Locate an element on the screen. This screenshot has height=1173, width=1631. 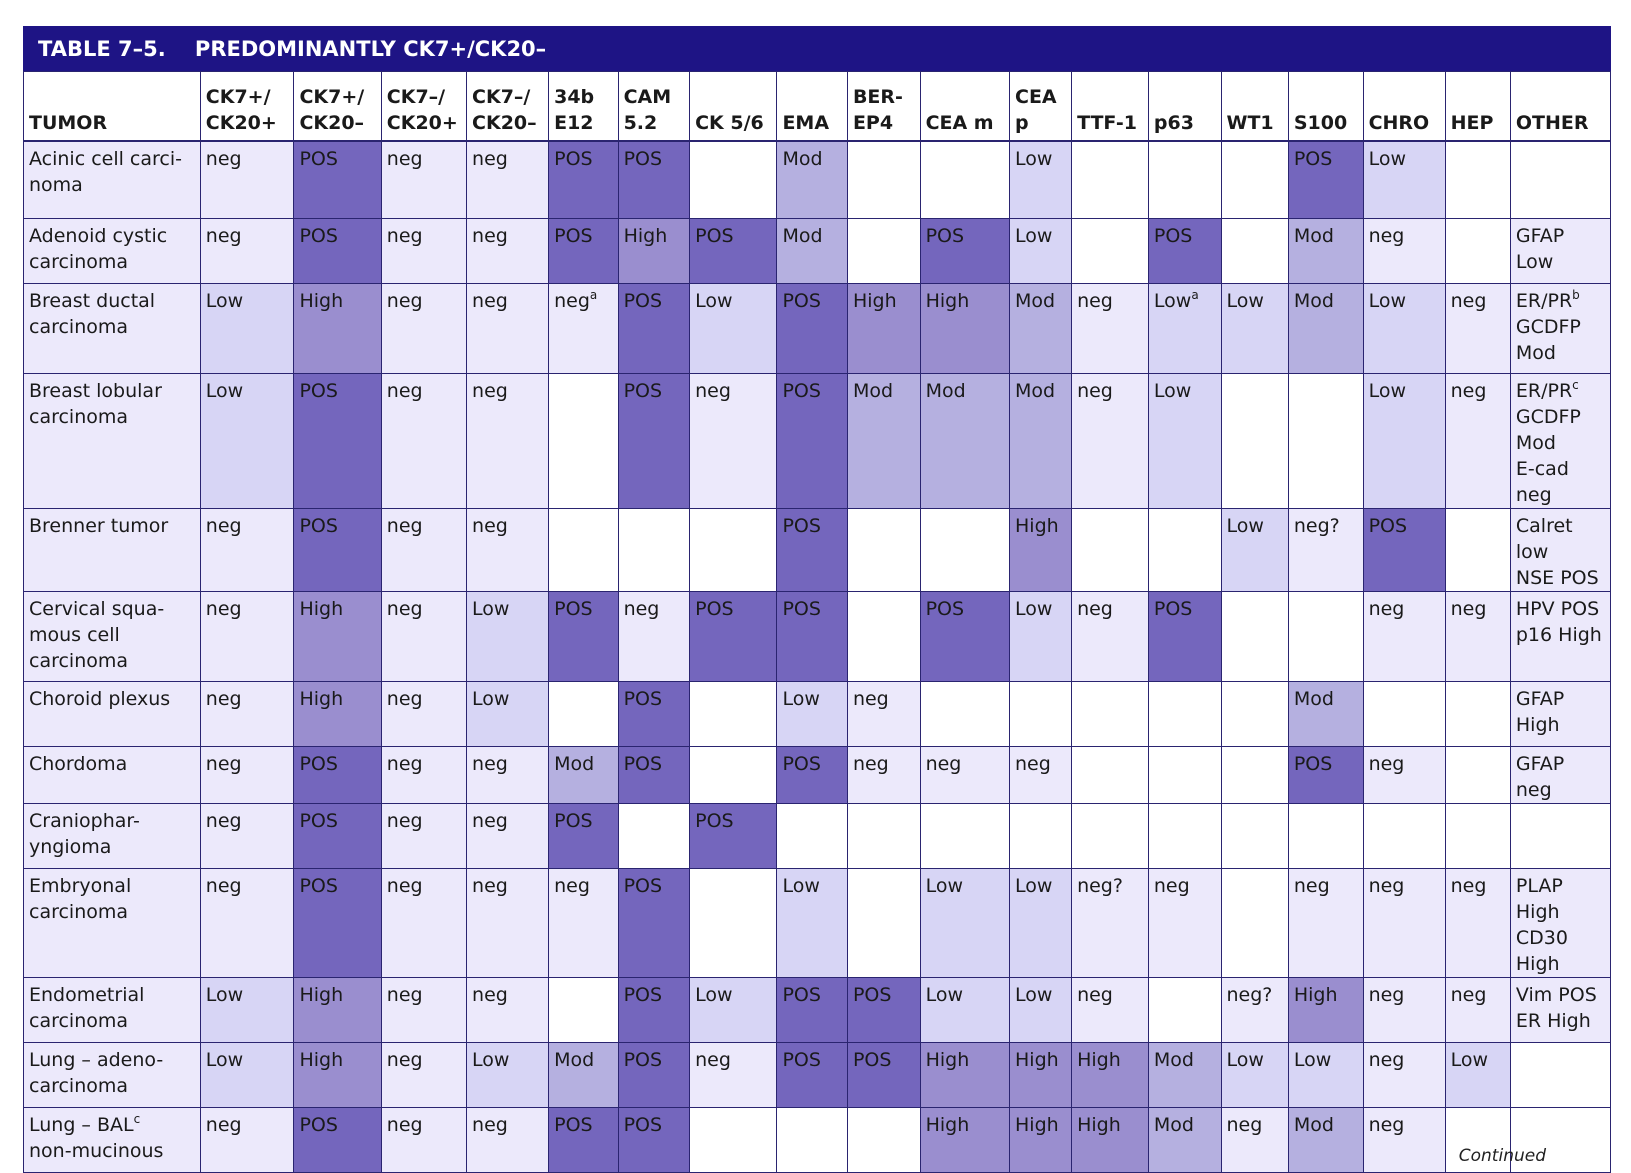
column-header: TUMOR is located at coordinates (112, 106).